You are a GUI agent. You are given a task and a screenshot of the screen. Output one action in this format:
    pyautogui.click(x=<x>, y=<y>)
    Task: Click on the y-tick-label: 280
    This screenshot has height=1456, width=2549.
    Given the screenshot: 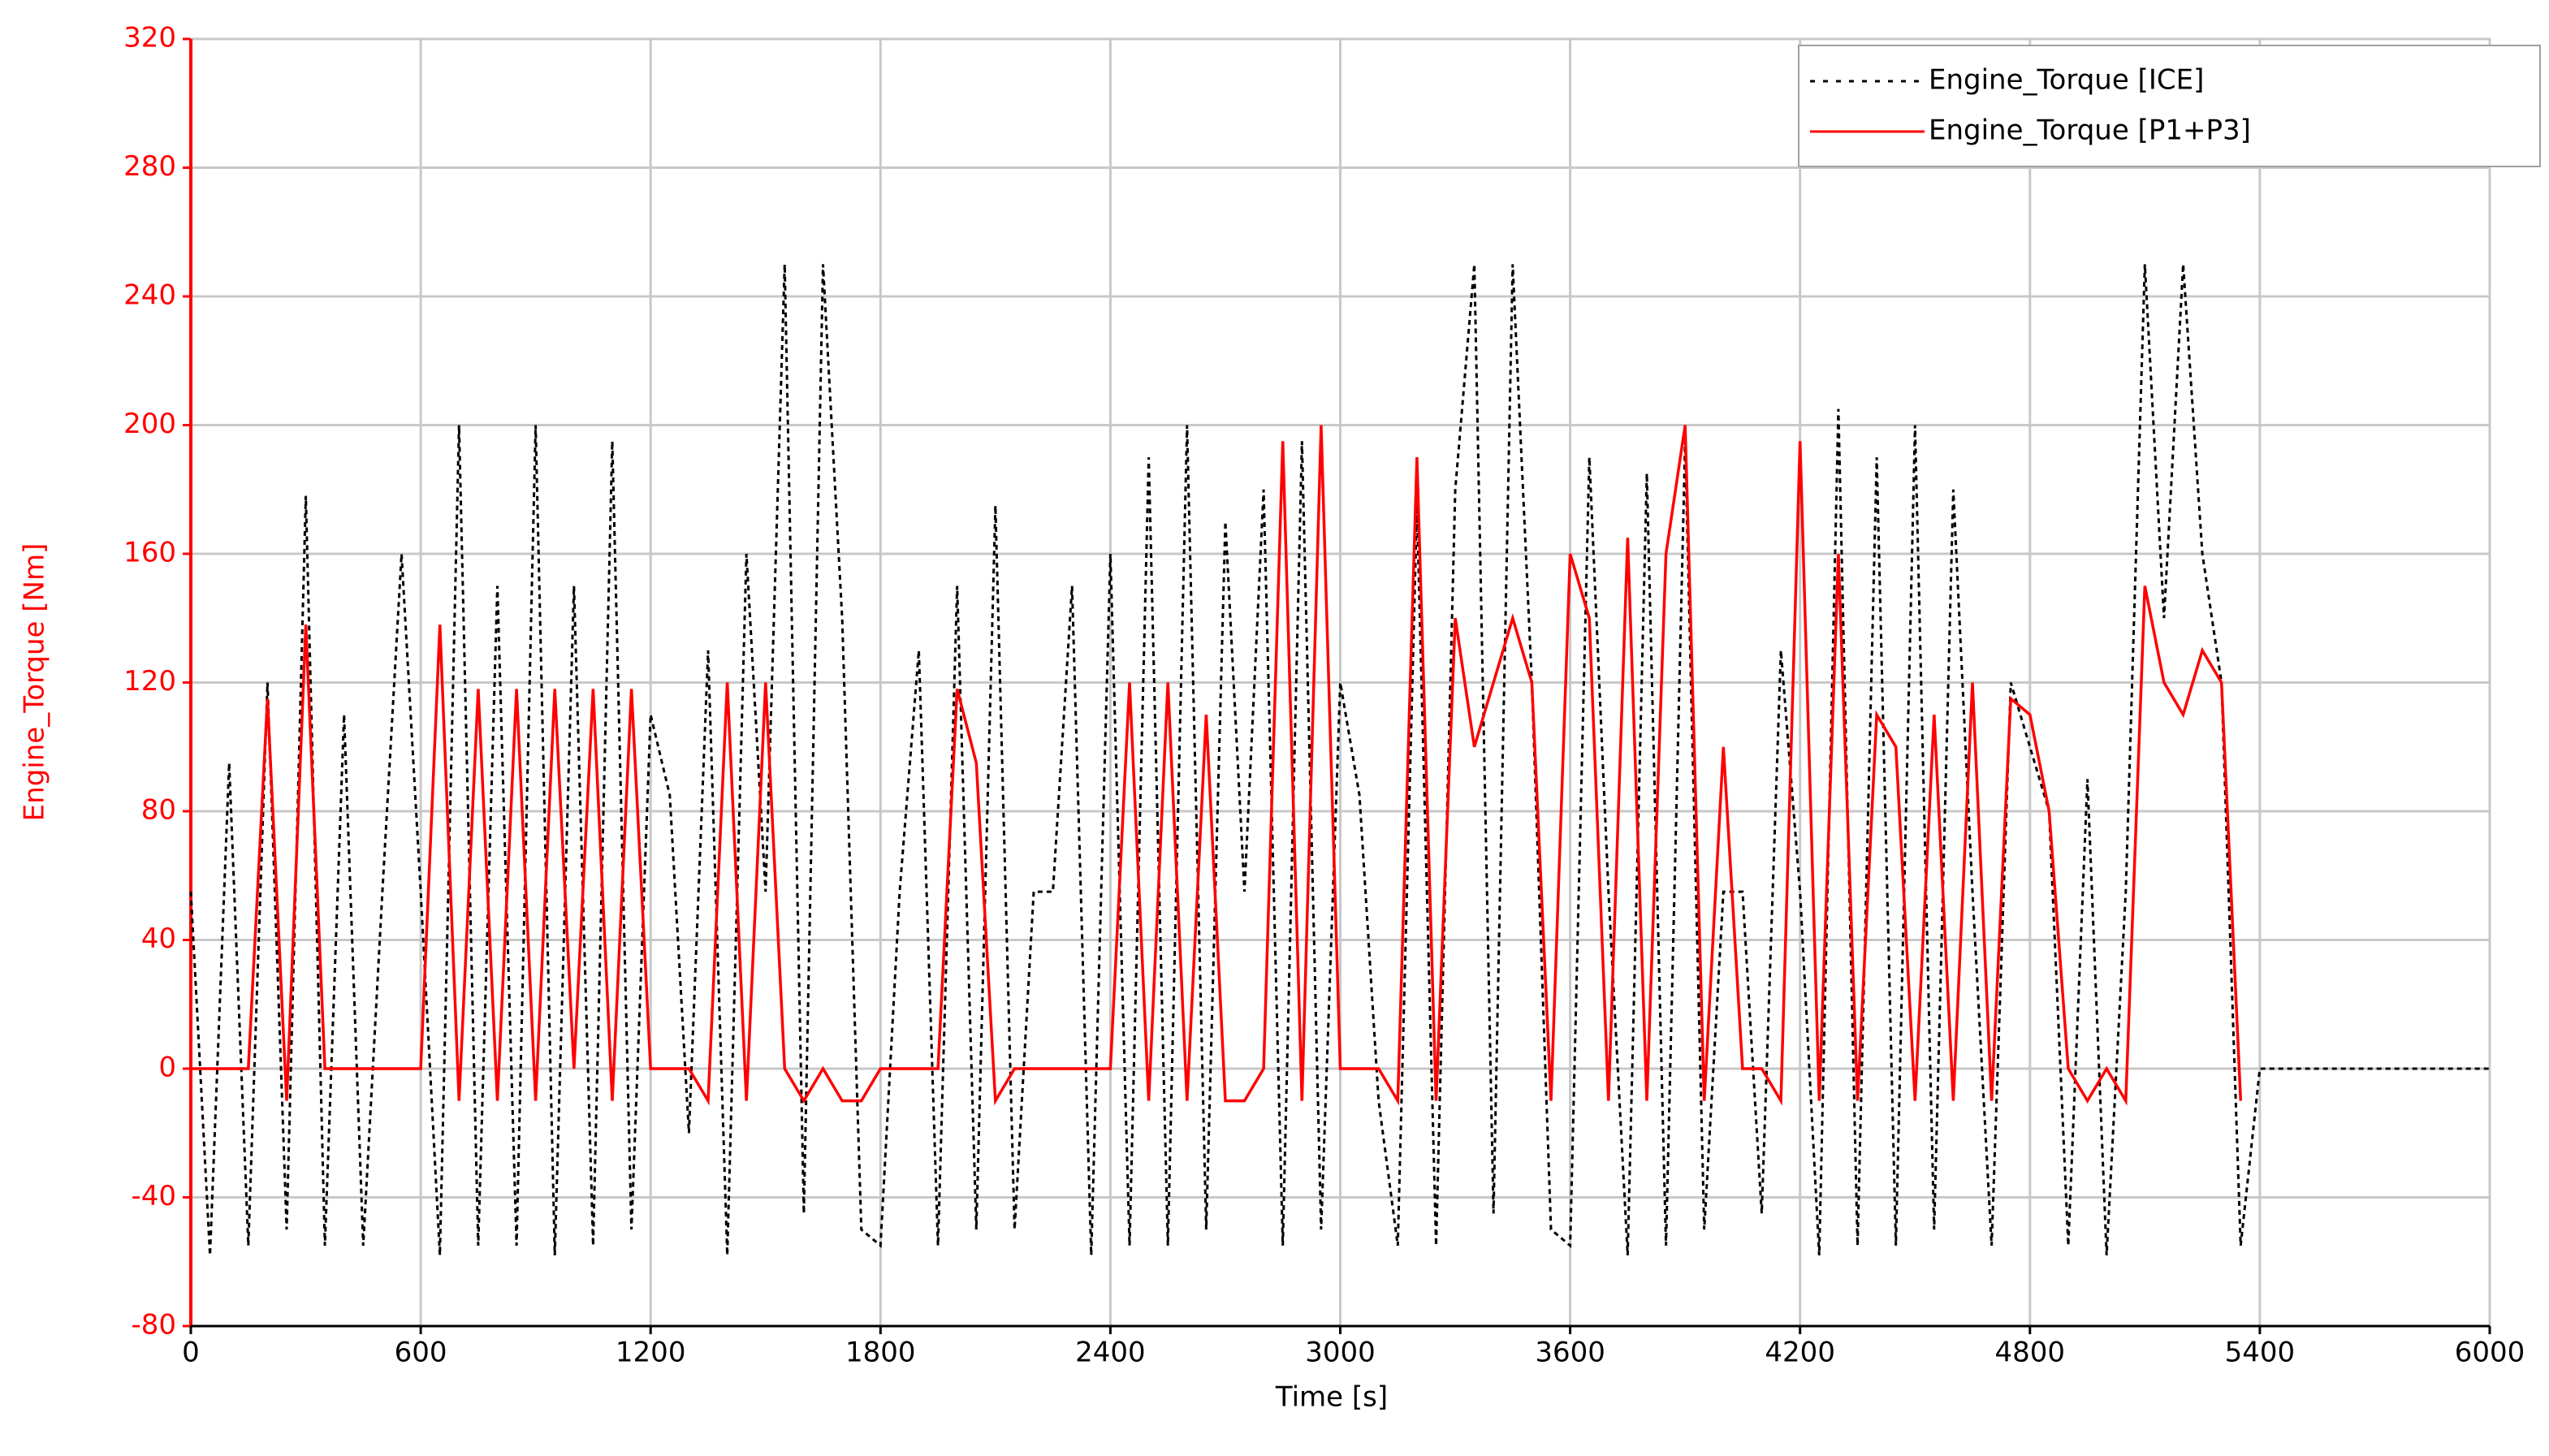 What is the action you would take?
    pyautogui.click(x=149, y=166)
    